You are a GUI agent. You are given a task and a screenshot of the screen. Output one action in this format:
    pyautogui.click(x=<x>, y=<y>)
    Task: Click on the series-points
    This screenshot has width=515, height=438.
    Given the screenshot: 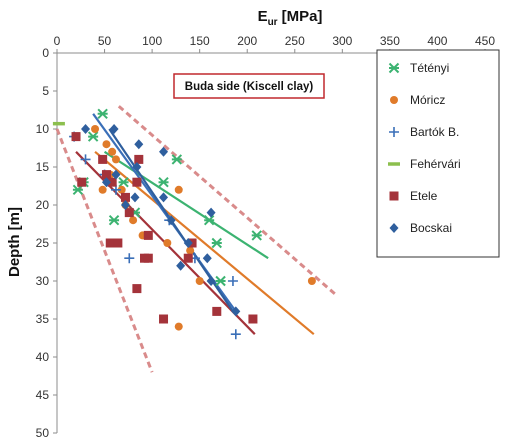 What is the action you would take?
    pyautogui.click(x=161, y=220)
    